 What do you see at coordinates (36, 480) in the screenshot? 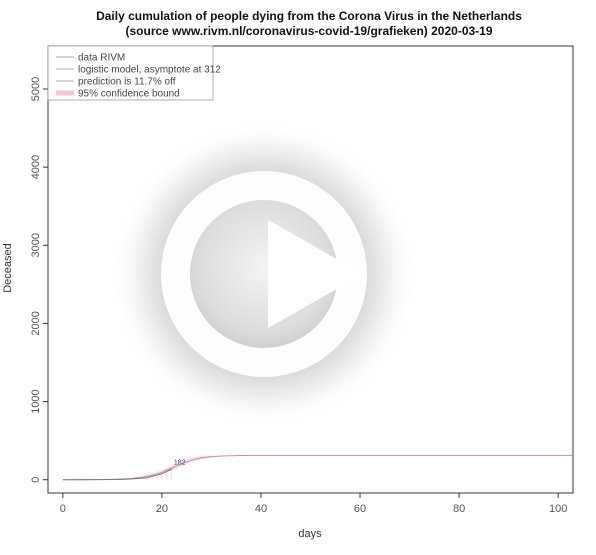
I see `y-tick-label: 0` at bounding box center [36, 480].